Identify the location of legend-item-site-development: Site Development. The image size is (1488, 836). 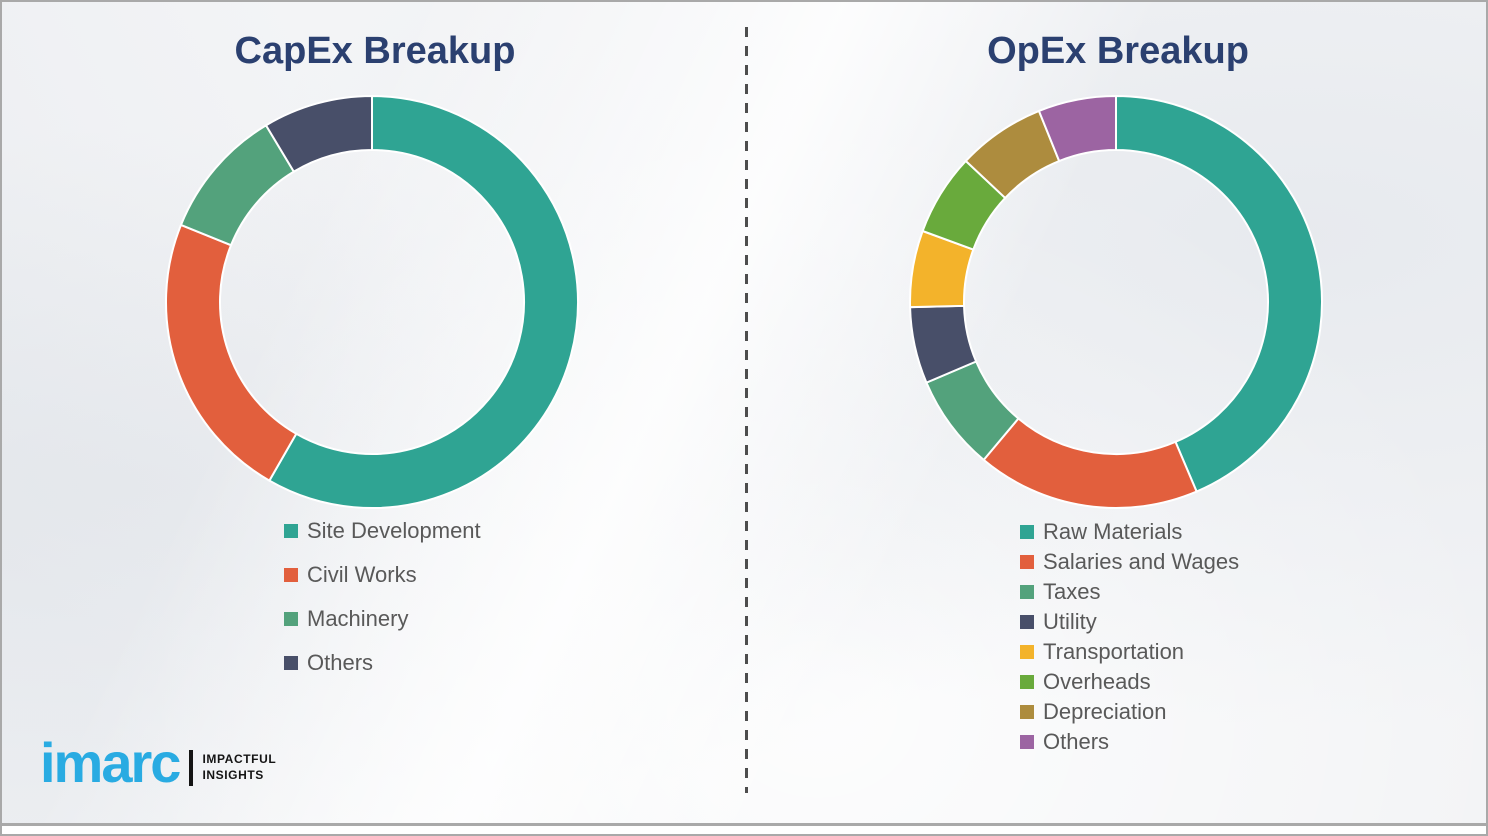
(382, 531).